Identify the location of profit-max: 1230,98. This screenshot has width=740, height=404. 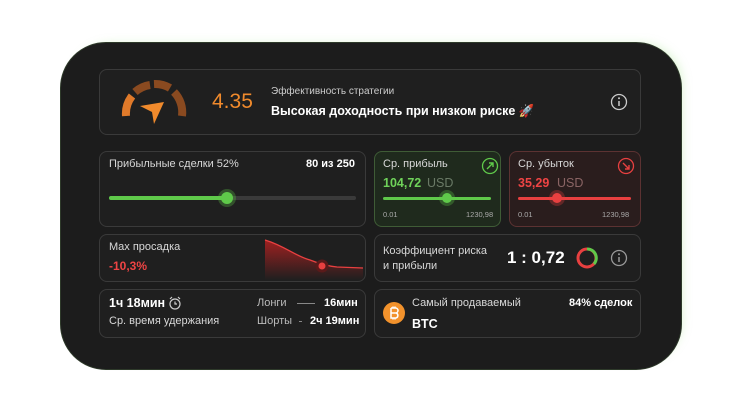
(480, 214).